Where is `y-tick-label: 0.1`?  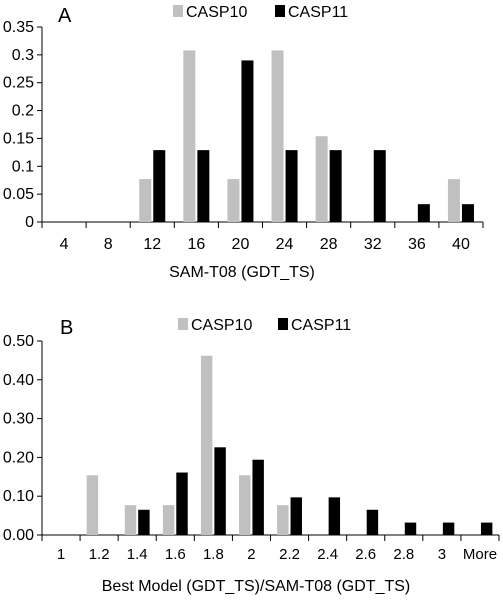
y-tick-label: 0.1 is located at coordinates (23, 166).